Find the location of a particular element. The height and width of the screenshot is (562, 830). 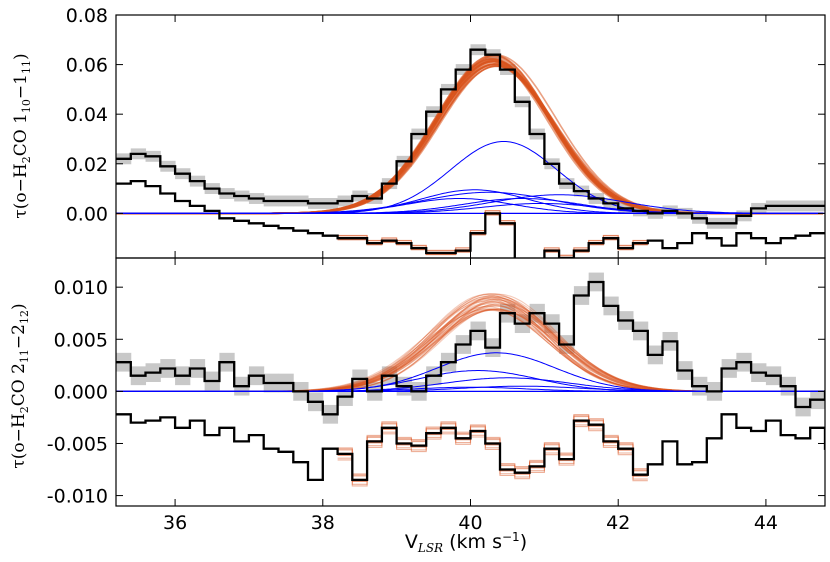

xlabel-suffix: ) is located at coordinates (523, 542).